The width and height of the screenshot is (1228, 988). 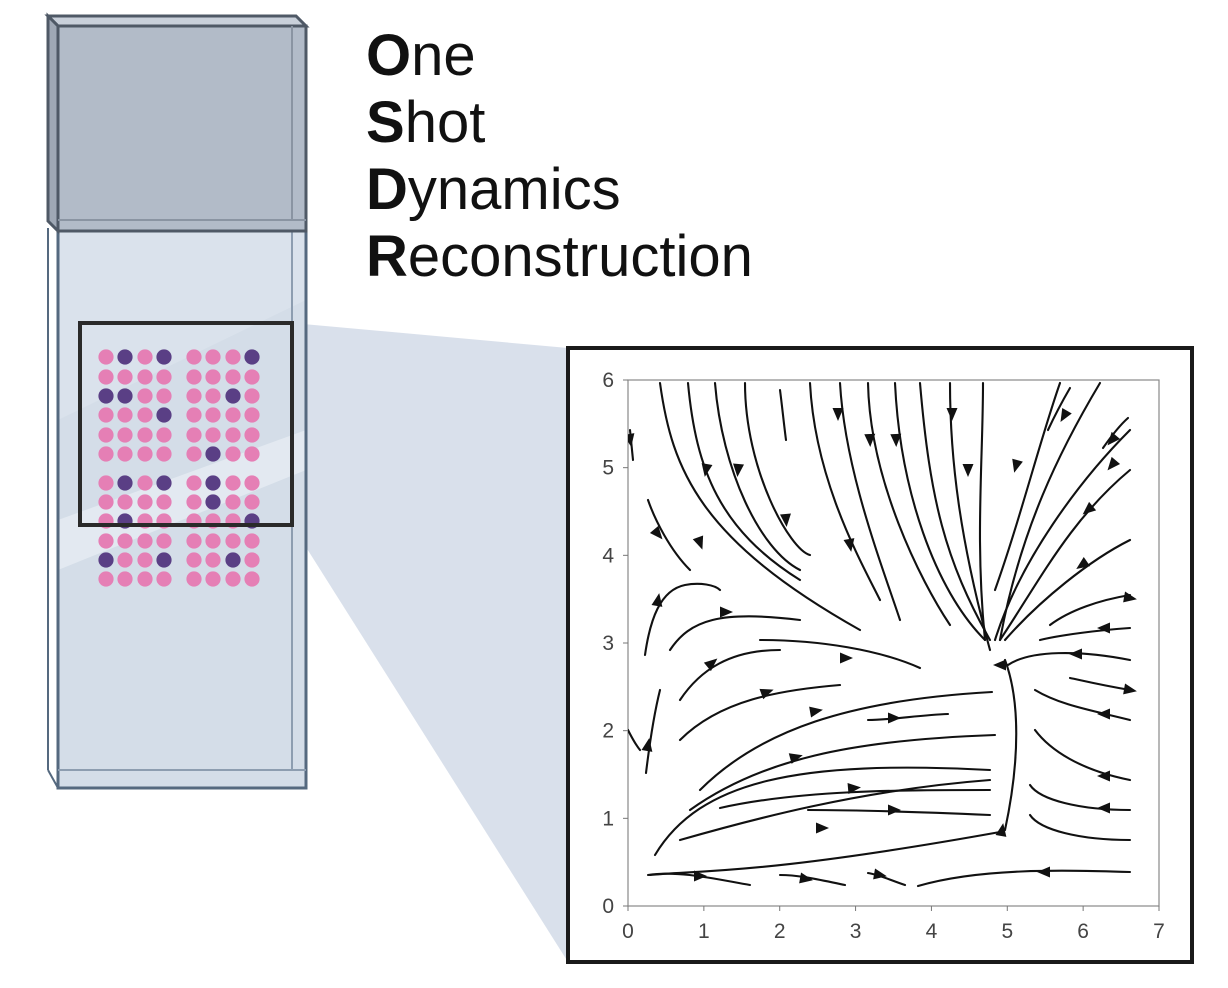 What do you see at coordinates (856, 931) in the screenshot?
I see `x-tick-label: 3` at bounding box center [856, 931].